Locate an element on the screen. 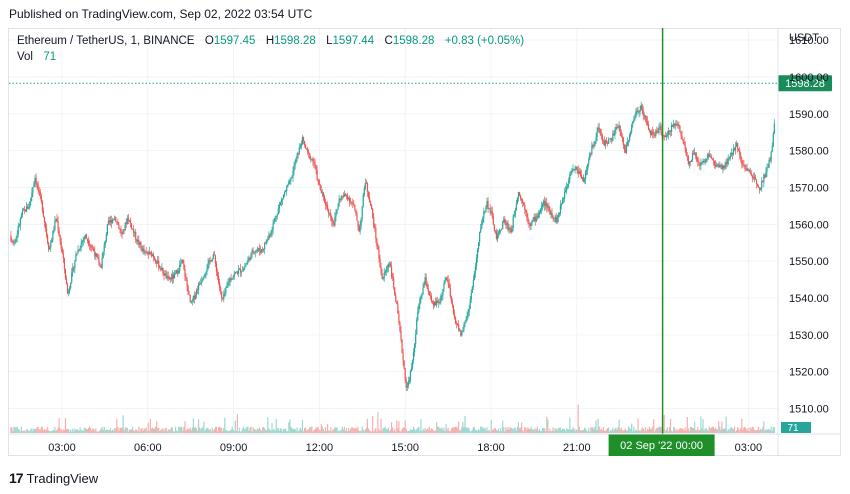 The height and width of the screenshot is (494, 850). time-tick-label: 03:00 is located at coordinates (749, 448).